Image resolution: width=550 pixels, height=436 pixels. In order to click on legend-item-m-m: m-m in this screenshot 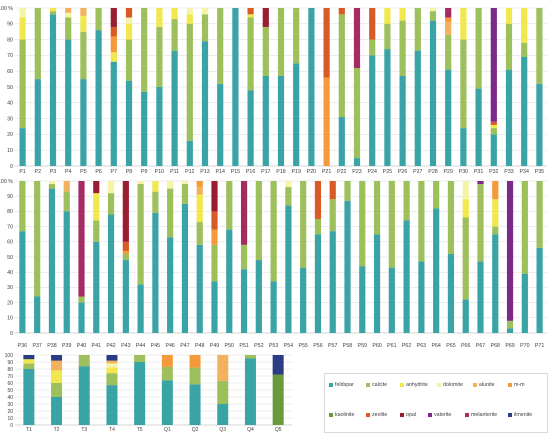, I will do `click(516, 385)`.